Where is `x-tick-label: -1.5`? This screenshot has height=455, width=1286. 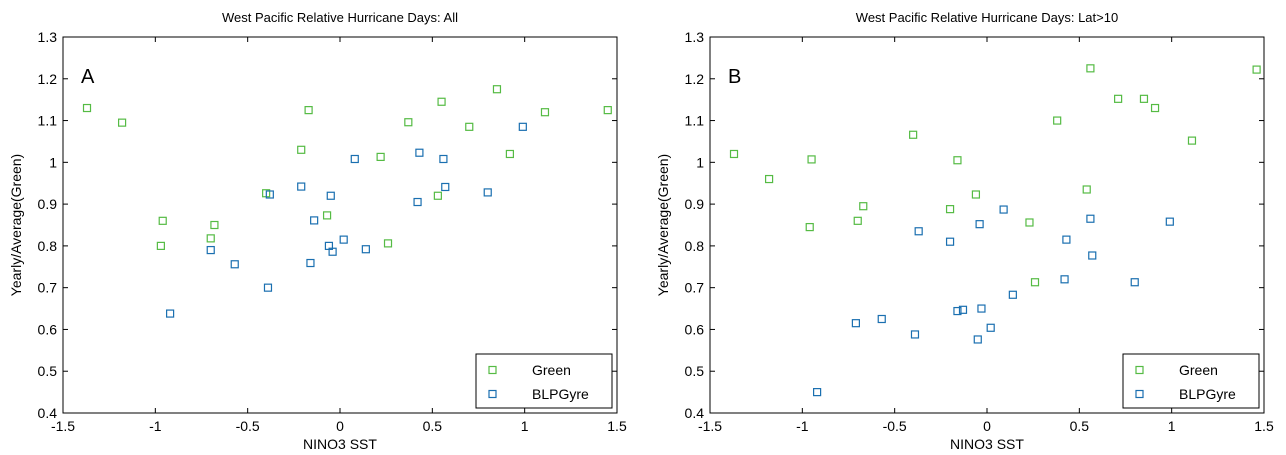
x-tick-label: -1.5 is located at coordinates (710, 426).